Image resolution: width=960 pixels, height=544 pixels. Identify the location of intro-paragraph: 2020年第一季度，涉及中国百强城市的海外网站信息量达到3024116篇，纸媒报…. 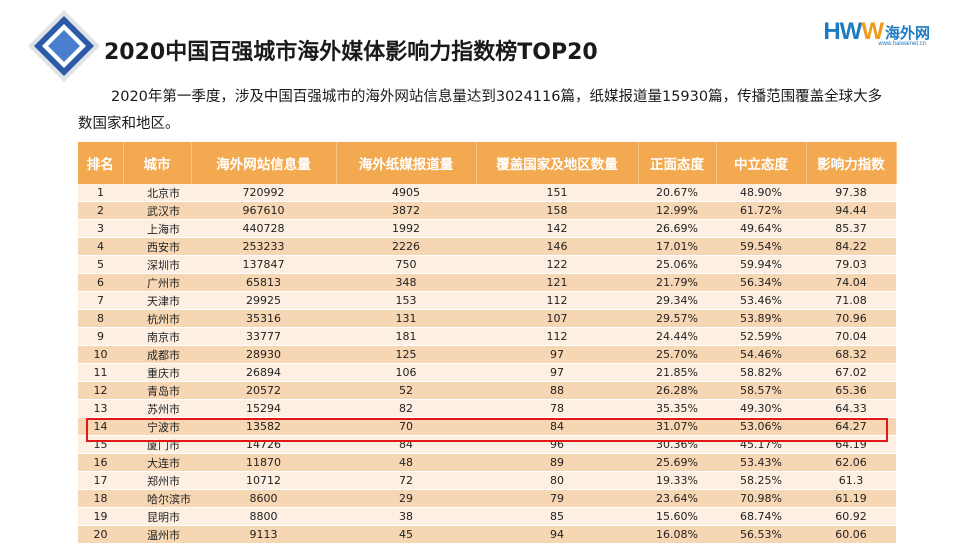
(480, 110).